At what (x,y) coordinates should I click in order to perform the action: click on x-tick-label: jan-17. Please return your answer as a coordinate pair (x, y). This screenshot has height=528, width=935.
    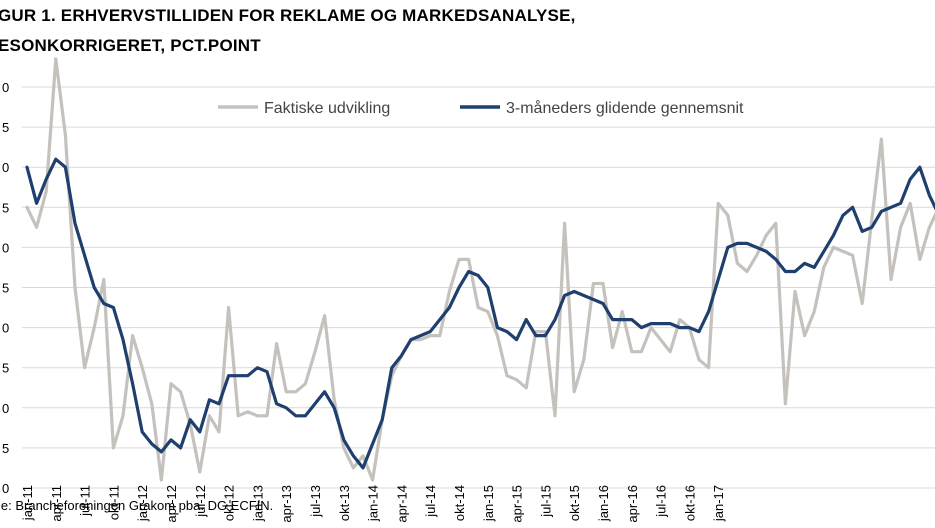
    Looking at the image, I should click on (718, 503).